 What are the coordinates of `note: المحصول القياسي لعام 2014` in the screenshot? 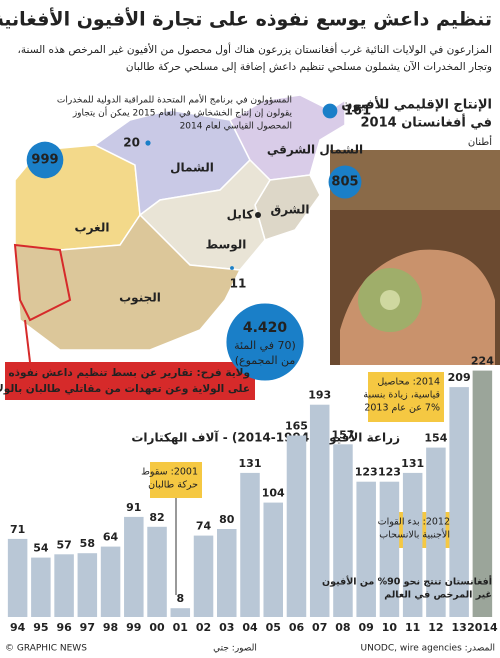 It's located at (236, 127).